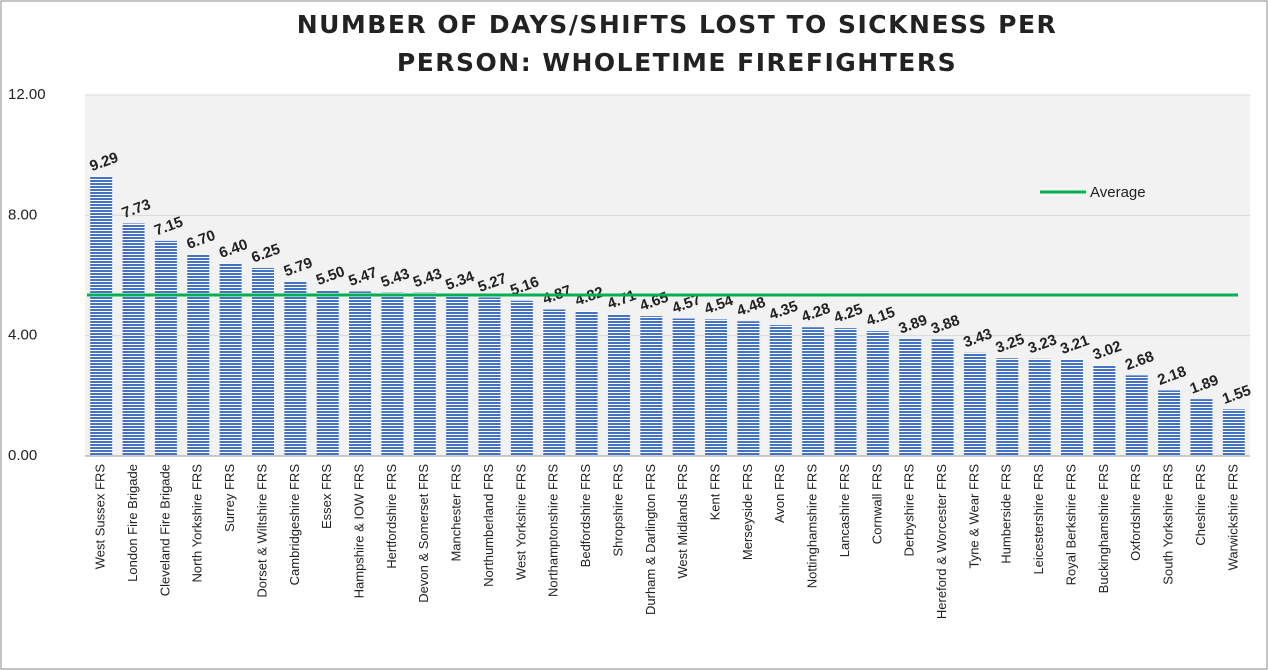 The image size is (1268, 670). Describe the element at coordinates (261, 531) in the screenshot. I see `x-tick-label: Dorset & Wiltshire FRS` at that location.